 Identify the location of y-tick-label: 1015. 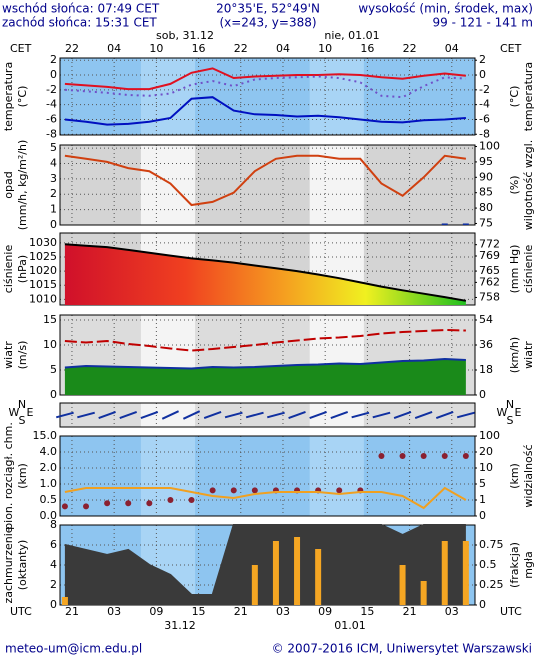
(43, 284).